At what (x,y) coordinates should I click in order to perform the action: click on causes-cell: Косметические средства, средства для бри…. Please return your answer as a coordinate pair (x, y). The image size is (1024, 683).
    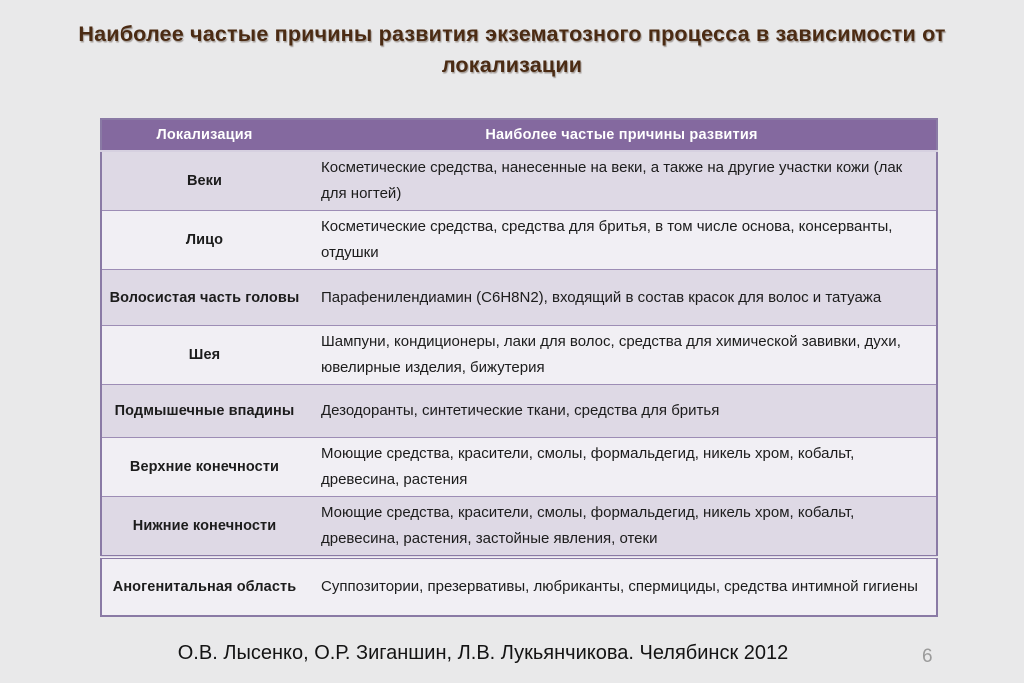
    Looking at the image, I should click on (622, 240).